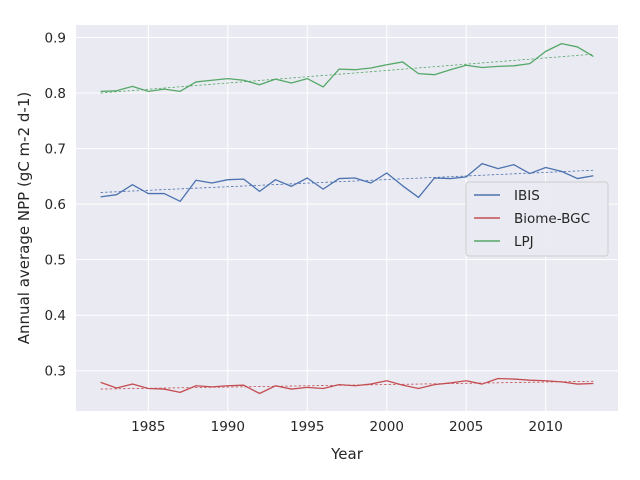  I want to click on legend-label-biome-bgc: Biome-BGC, so click(552, 219).